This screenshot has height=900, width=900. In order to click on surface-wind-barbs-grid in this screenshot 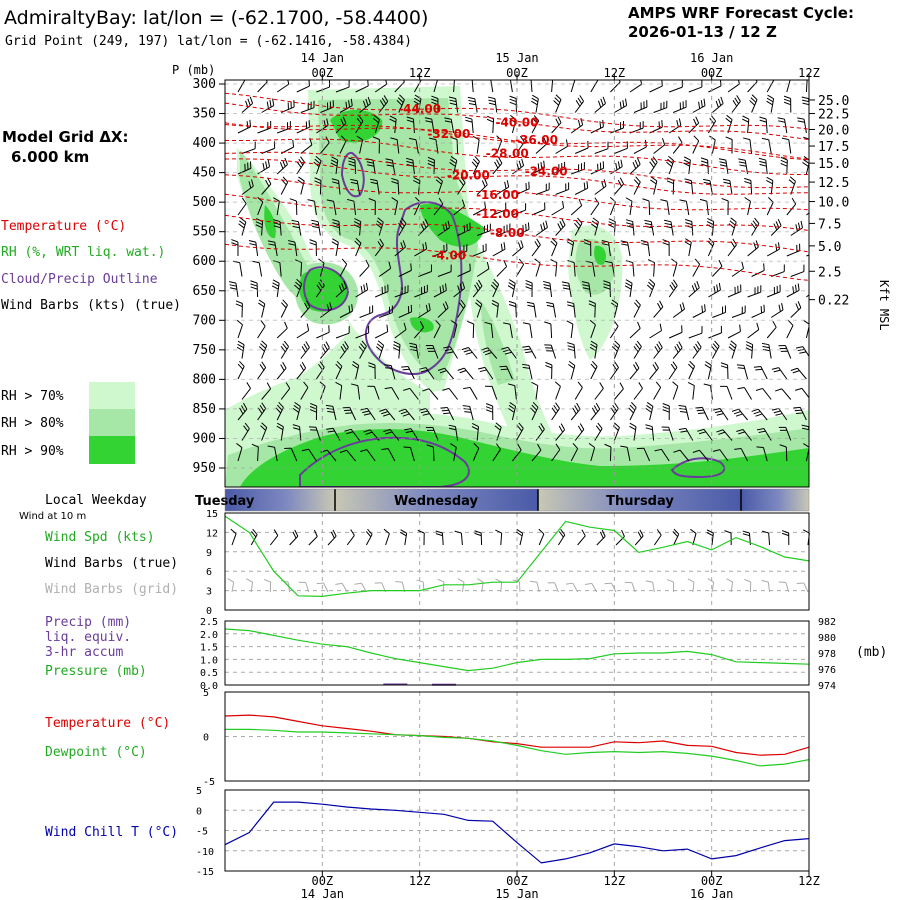, I will do `click(518, 585)`.